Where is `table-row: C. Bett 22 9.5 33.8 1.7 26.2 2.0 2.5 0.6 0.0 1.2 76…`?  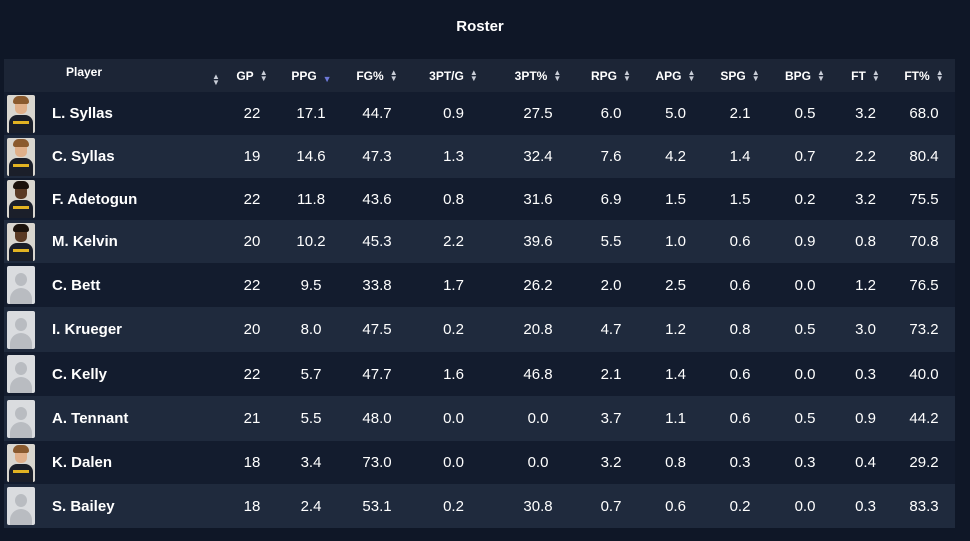 table-row: C. Bett 22 9.5 33.8 1.7 26.2 2.0 2.5 0.6 0.0 1.2 76… is located at coordinates (479, 285).